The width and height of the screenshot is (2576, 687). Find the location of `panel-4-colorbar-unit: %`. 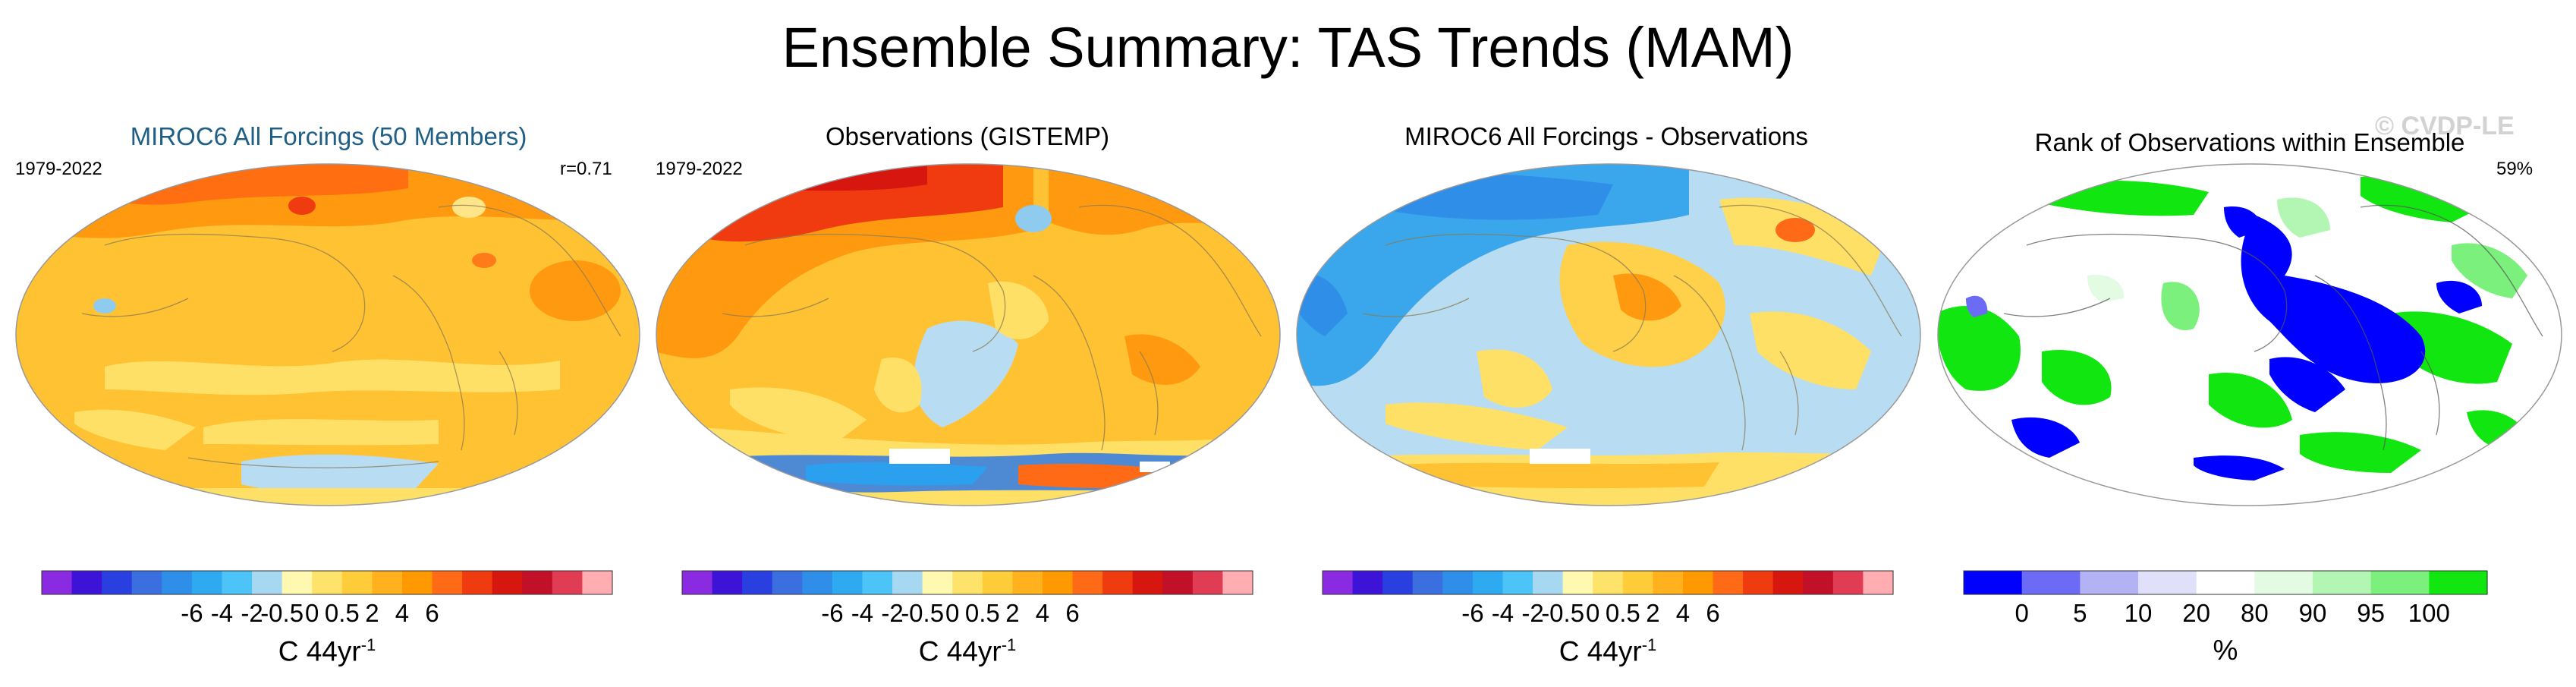

panel-4-colorbar-unit: % is located at coordinates (2225, 650).